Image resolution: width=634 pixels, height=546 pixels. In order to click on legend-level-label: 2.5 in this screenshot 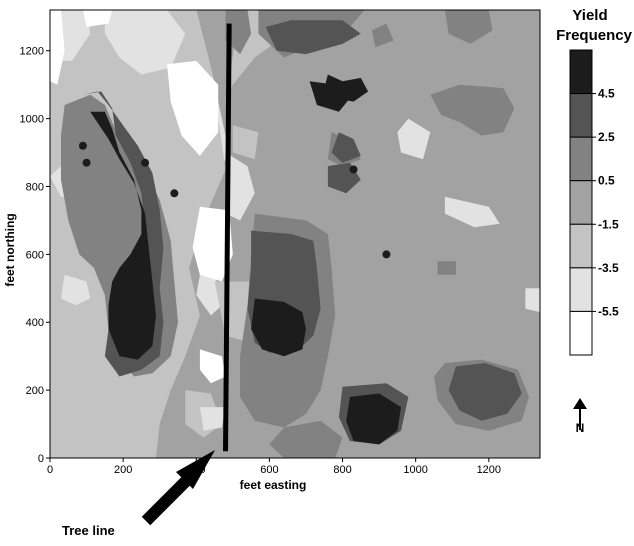, I will do `click(606, 137)`.